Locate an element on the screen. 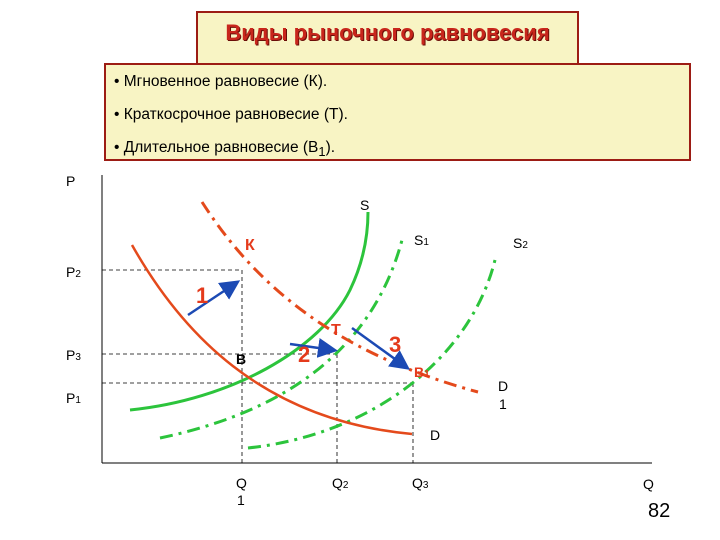 The height and width of the screenshot is (540, 720). q1-subscript: 1 is located at coordinates (241, 500).